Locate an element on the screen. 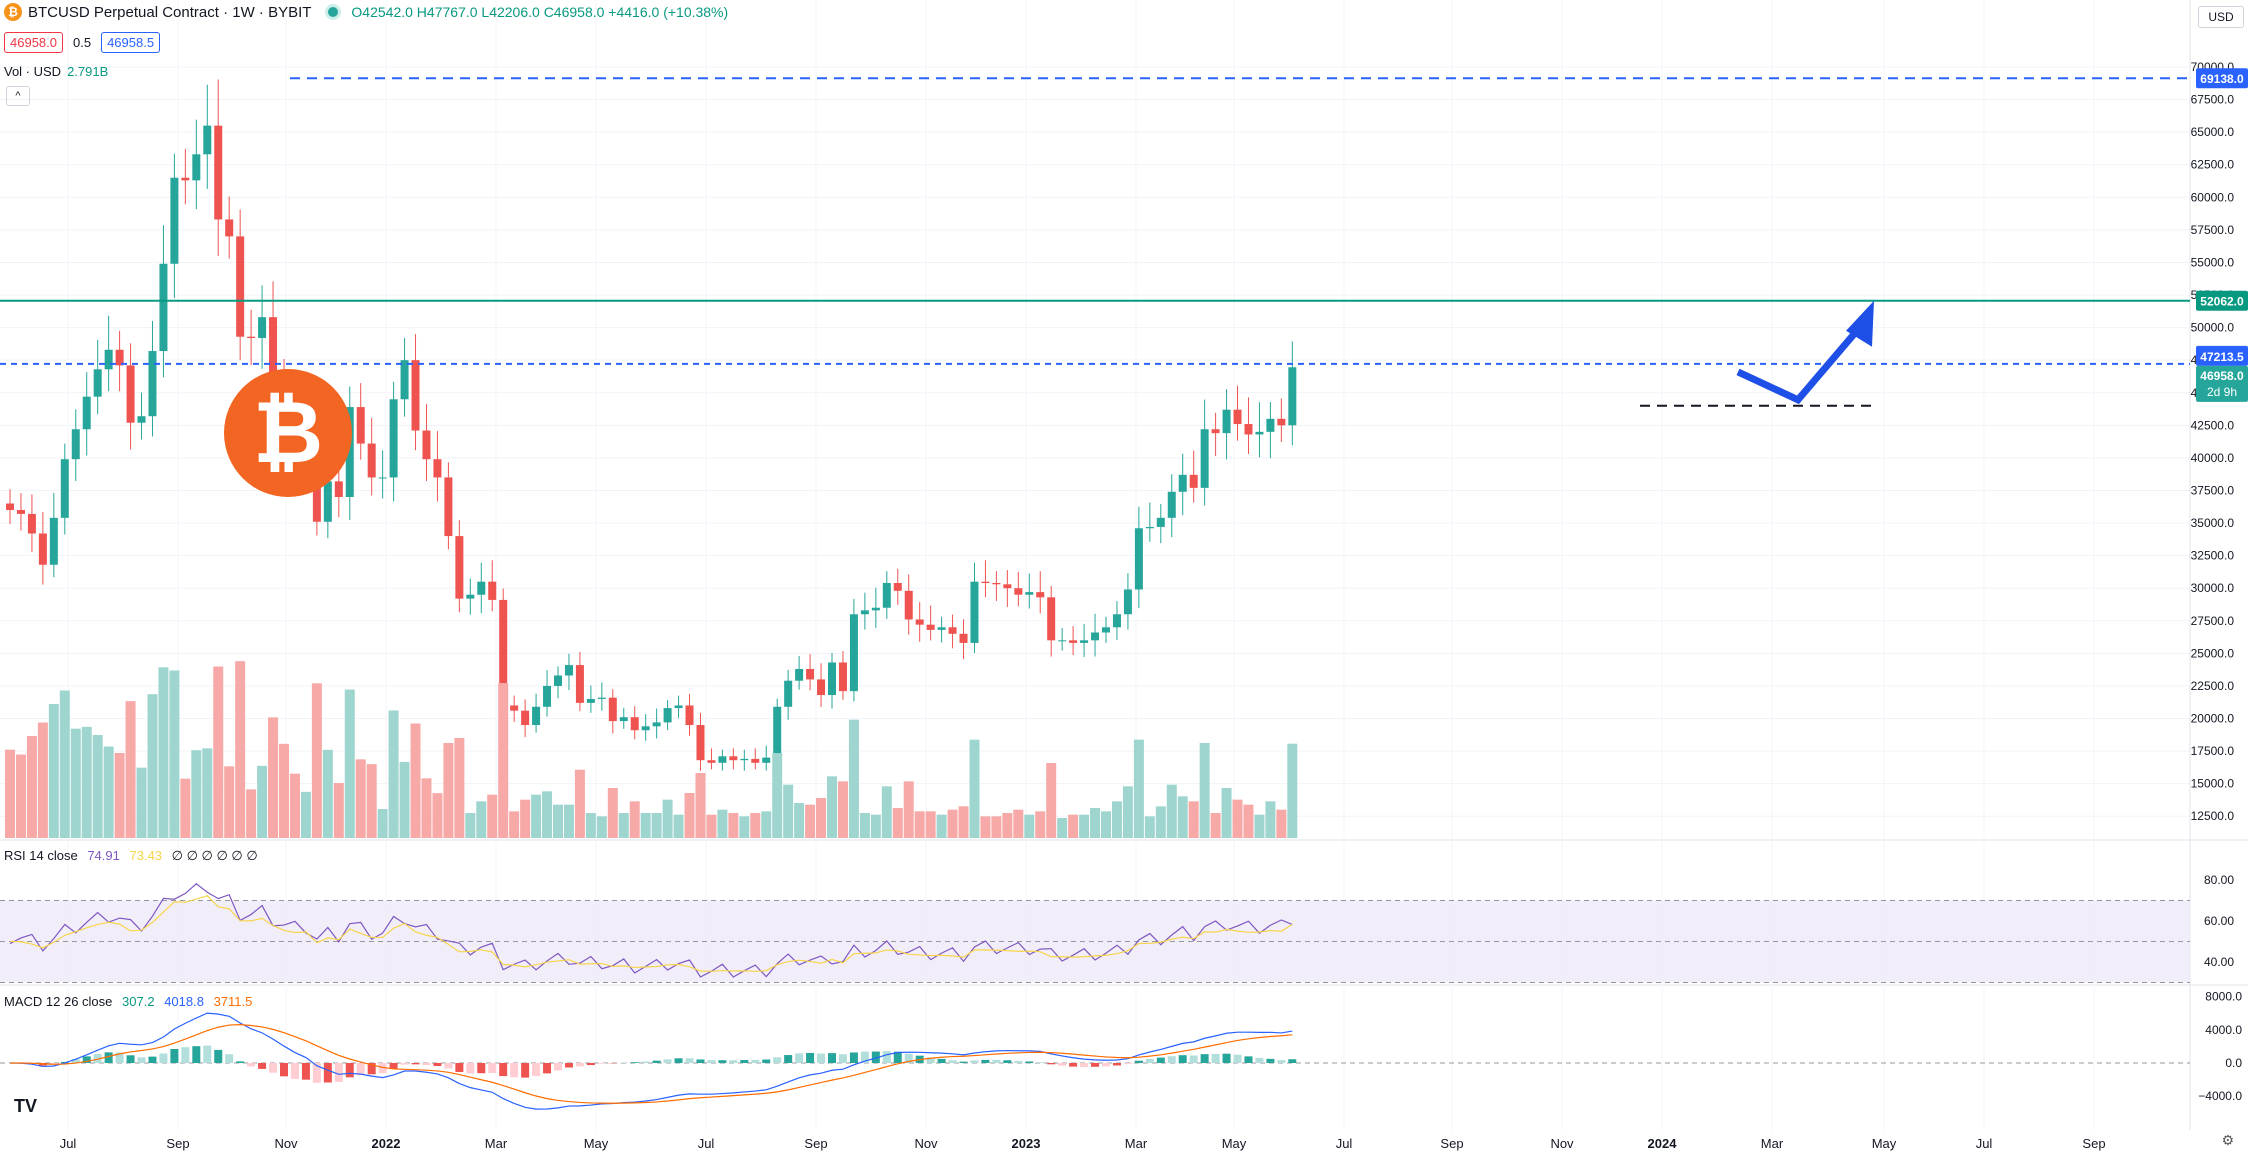 This screenshot has width=2248, height=1152. currency-selector: USD is located at coordinates (2221, 17).